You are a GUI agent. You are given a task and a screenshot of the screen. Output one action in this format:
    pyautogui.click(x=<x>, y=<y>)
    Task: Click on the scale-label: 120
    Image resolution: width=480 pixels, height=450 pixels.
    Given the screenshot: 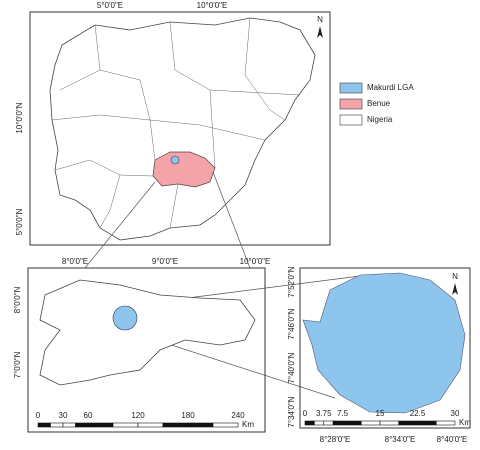 What is the action you would take?
    pyautogui.click(x=138, y=415)
    